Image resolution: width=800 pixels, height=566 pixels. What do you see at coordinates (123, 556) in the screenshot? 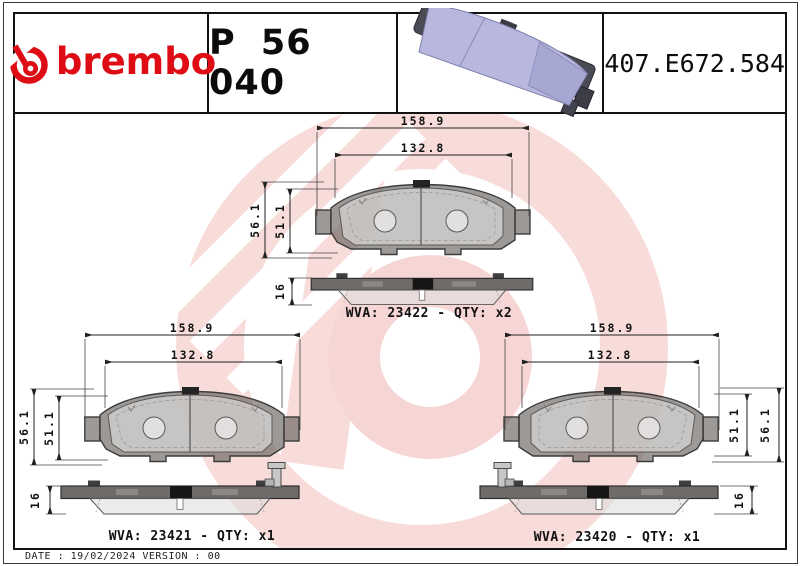
I see `footer-date-line: DATE : 19/02/2024 VERSION : 00` at bounding box center [123, 556].